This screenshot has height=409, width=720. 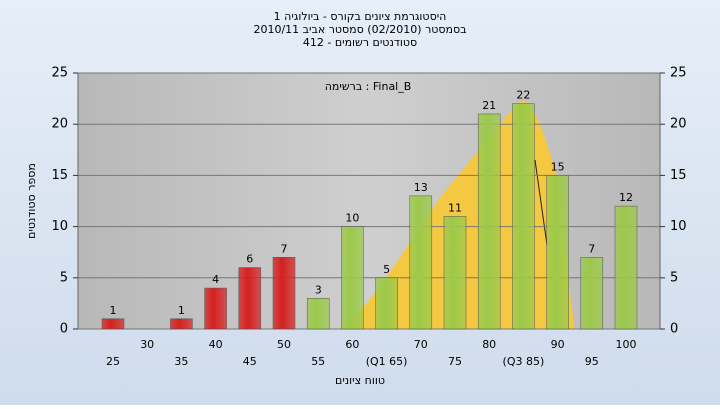 What do you see at coordinates (626, 197) in the screenshot?
I see `data-label: 12` at bounding box center [626, 197].